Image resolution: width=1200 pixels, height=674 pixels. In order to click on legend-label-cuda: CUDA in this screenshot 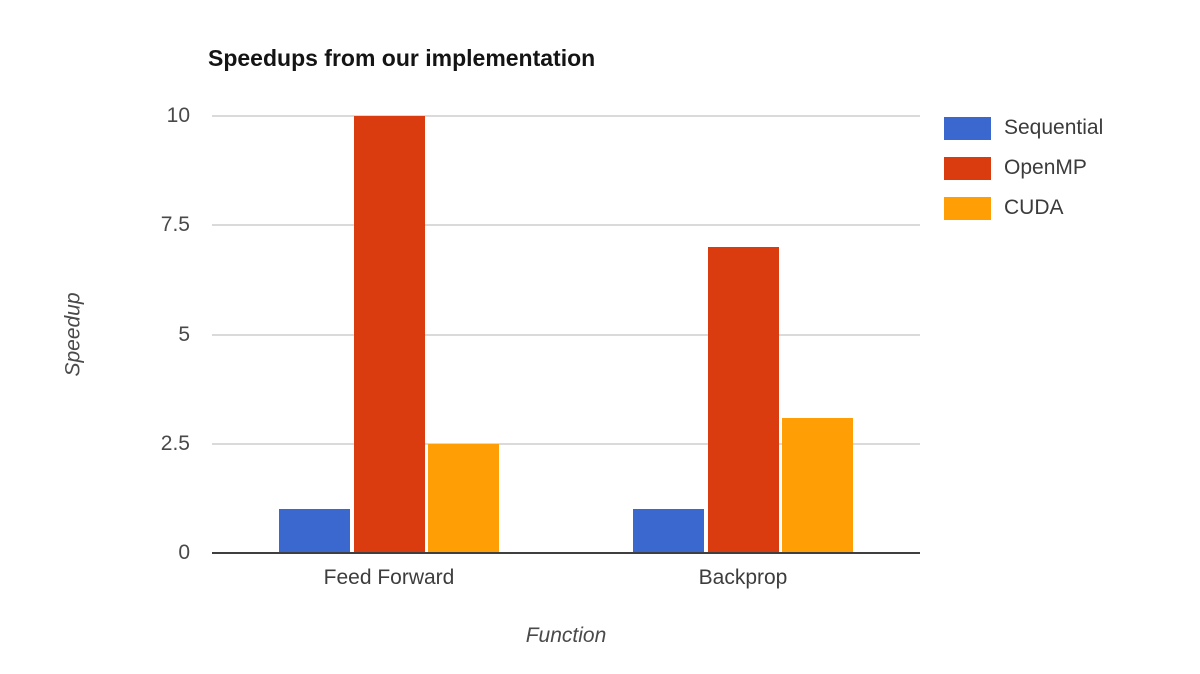, I will do `click(1034, 207)`.